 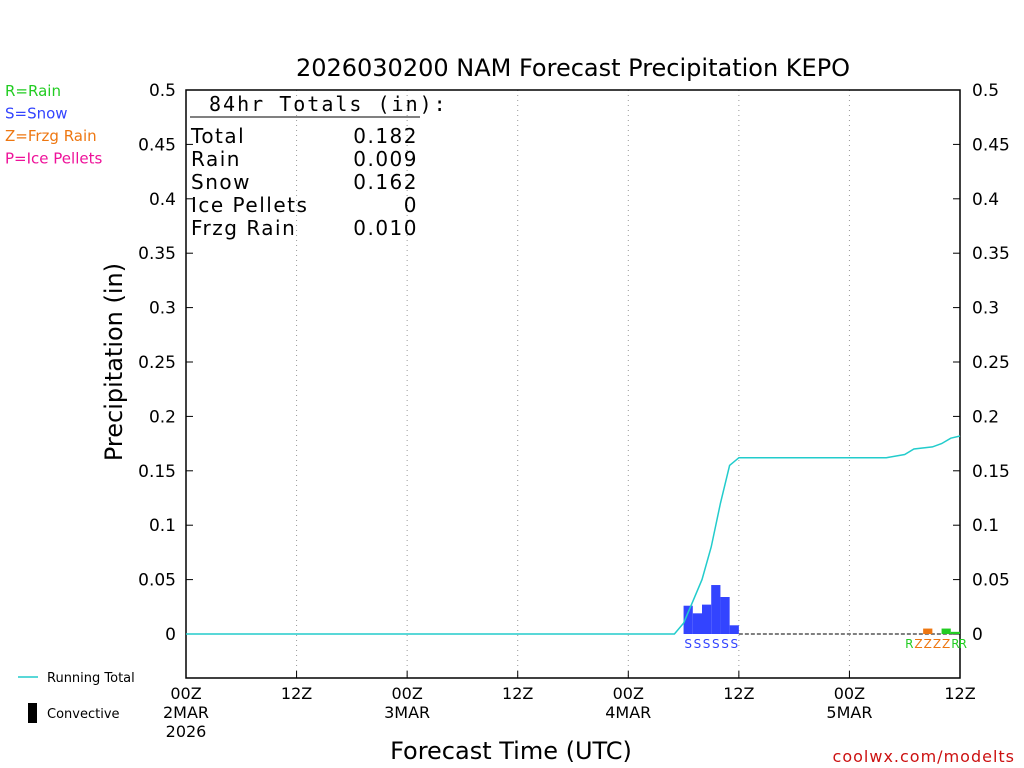 What do you see at coordinates (33, 91) in the screenshot?
I see `type-legend-item: R=Rain` at bounding box center [33, 91].